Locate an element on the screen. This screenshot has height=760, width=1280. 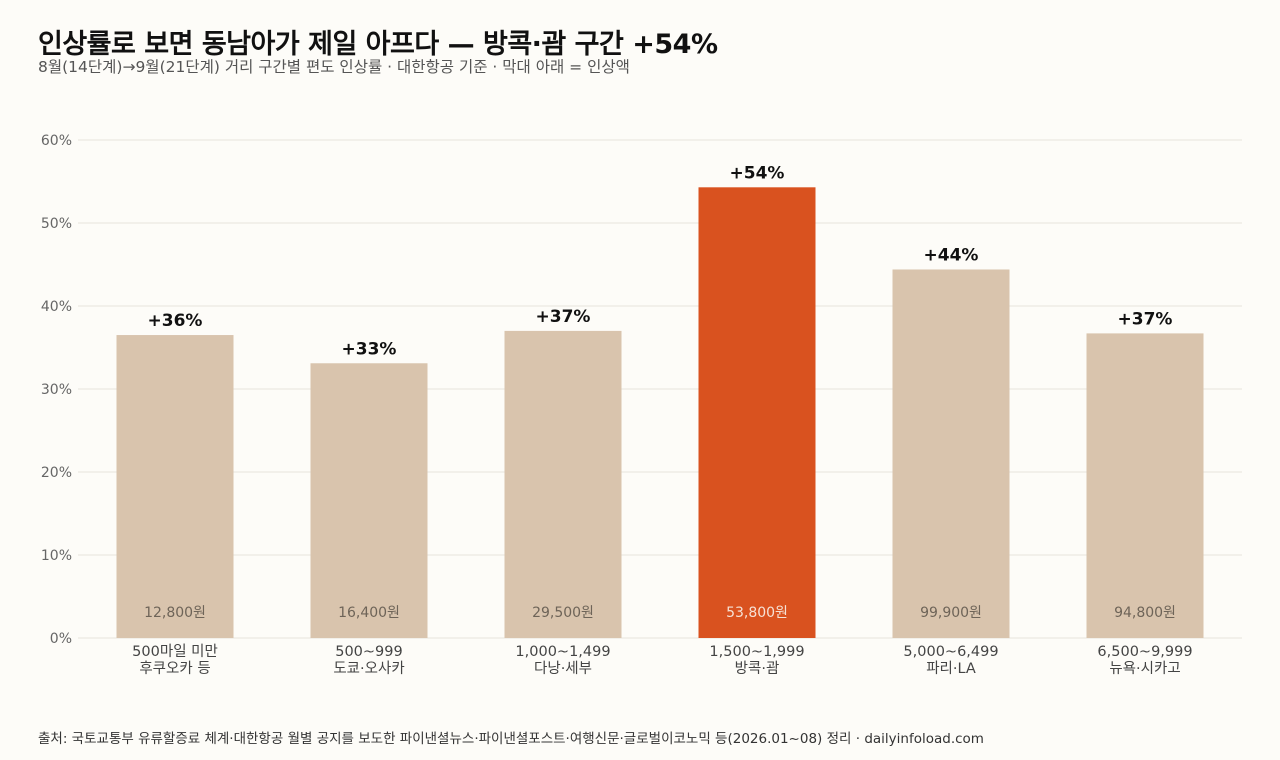
bar-amount-label: 53,800원 is located at coordinates (757, 613).